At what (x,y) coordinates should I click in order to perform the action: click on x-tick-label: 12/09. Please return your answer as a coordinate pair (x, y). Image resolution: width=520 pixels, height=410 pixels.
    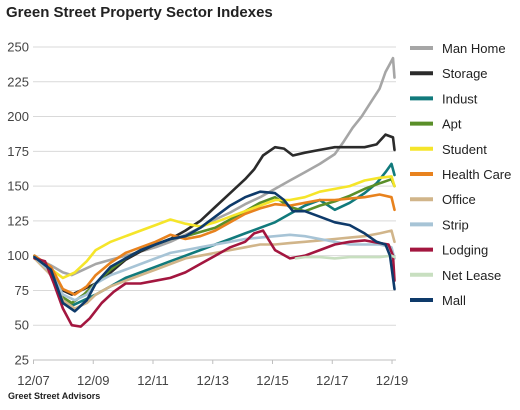
    Looking at the image, I should click on (93, 380).